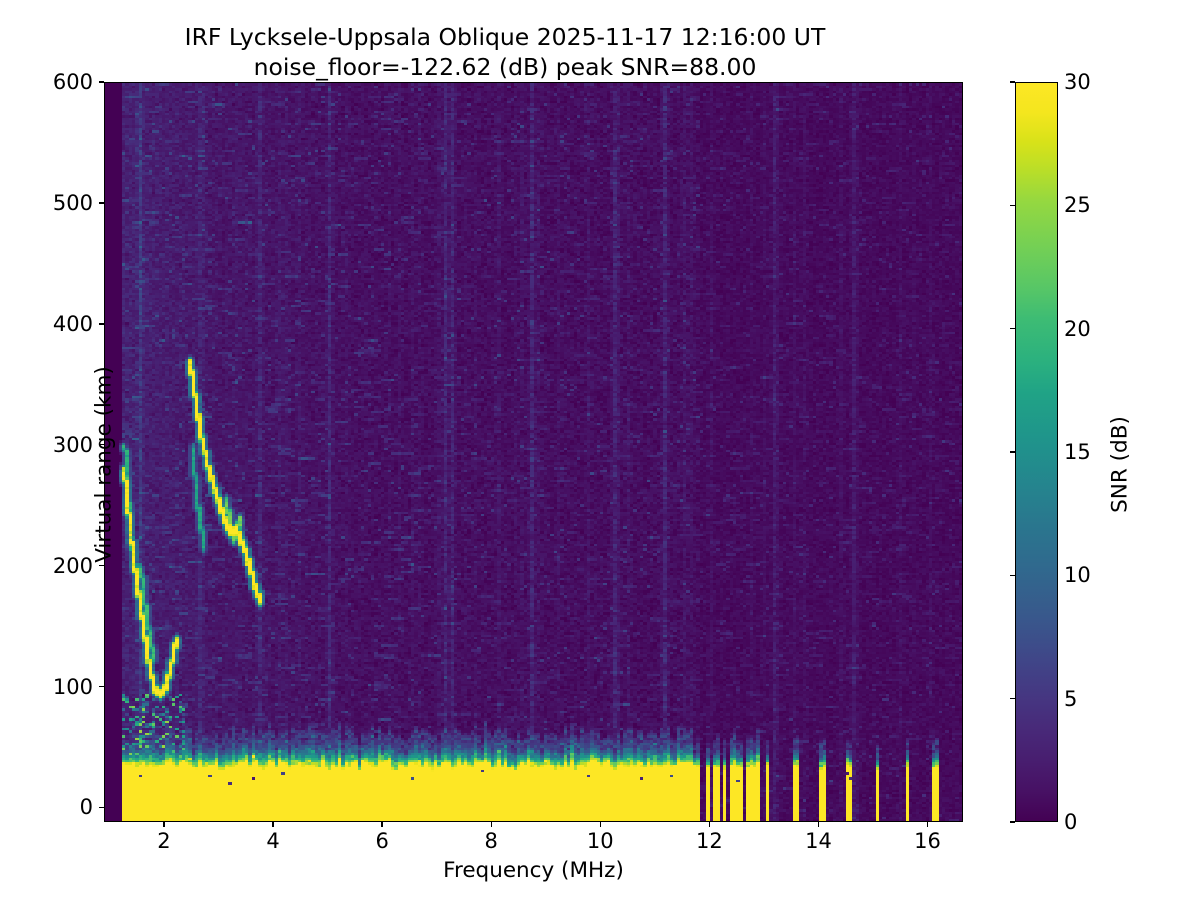 The image size is (1200, 900). I want to click on y-tick-label: 200, so click(72, 565).